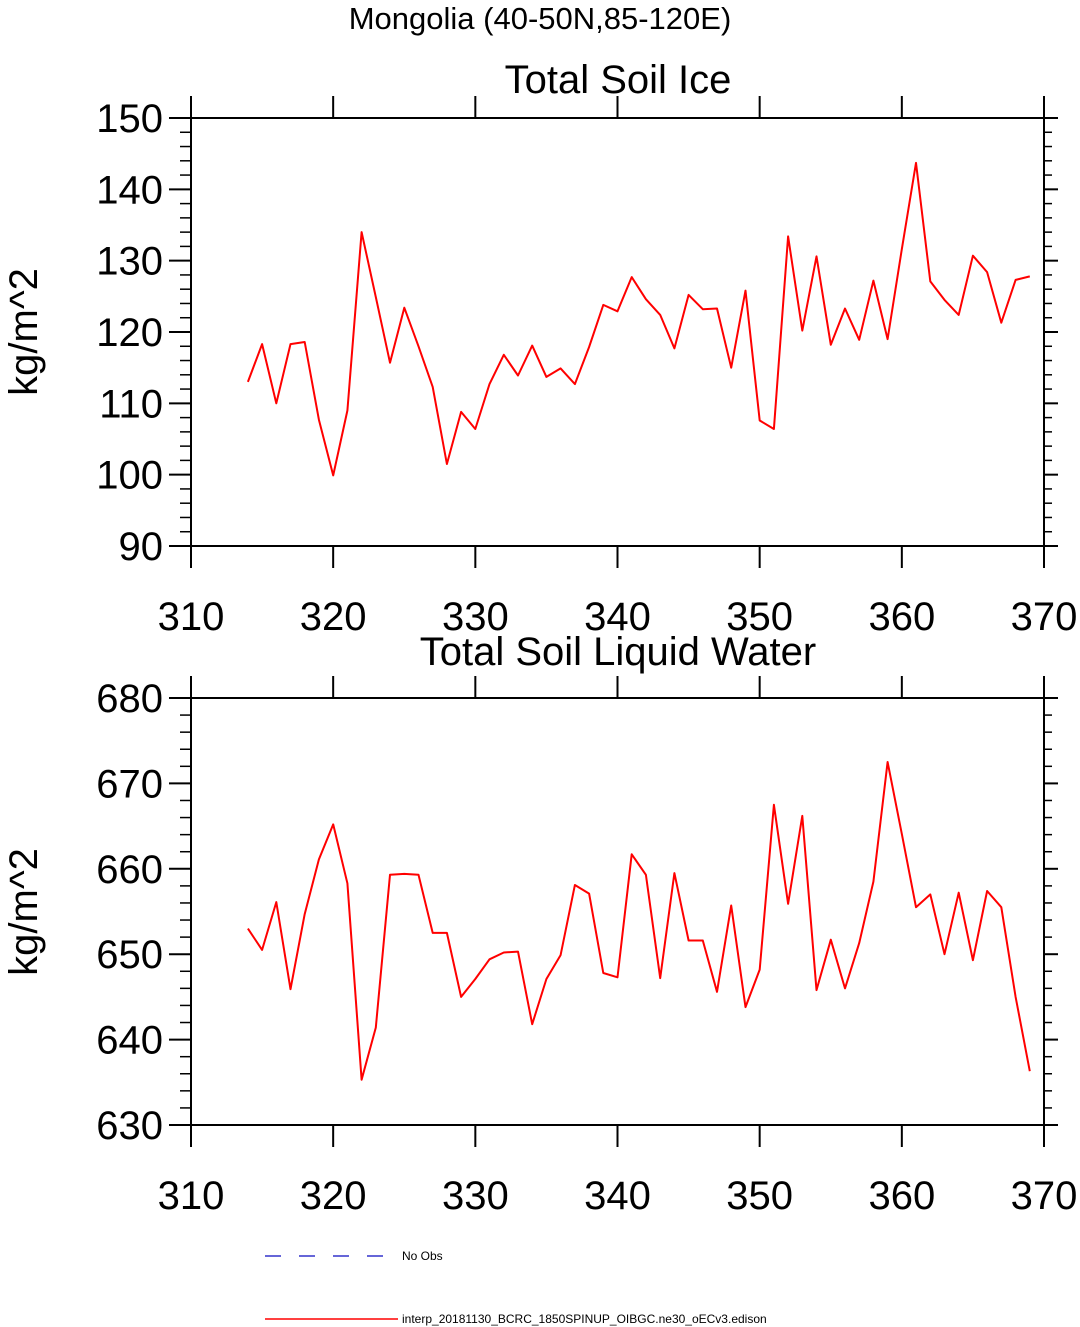  I want to click on y-tick-label: 90, so click(141, 547).